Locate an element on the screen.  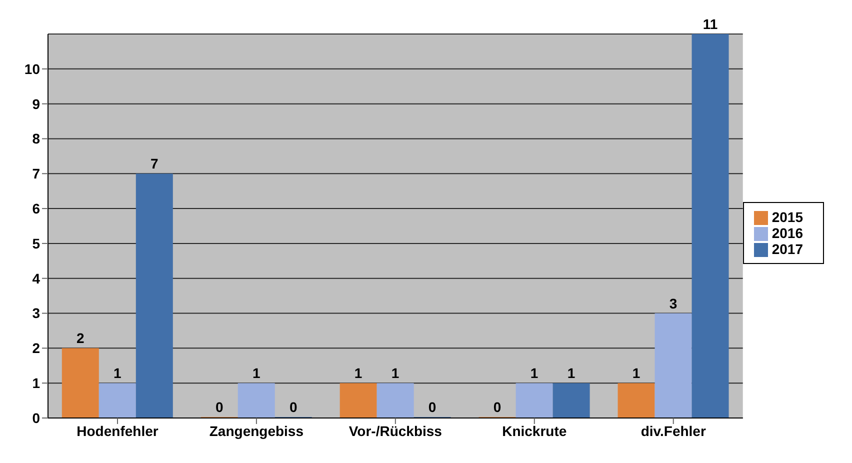
y-tick-label: 2 is located at coordinates (36, 348).